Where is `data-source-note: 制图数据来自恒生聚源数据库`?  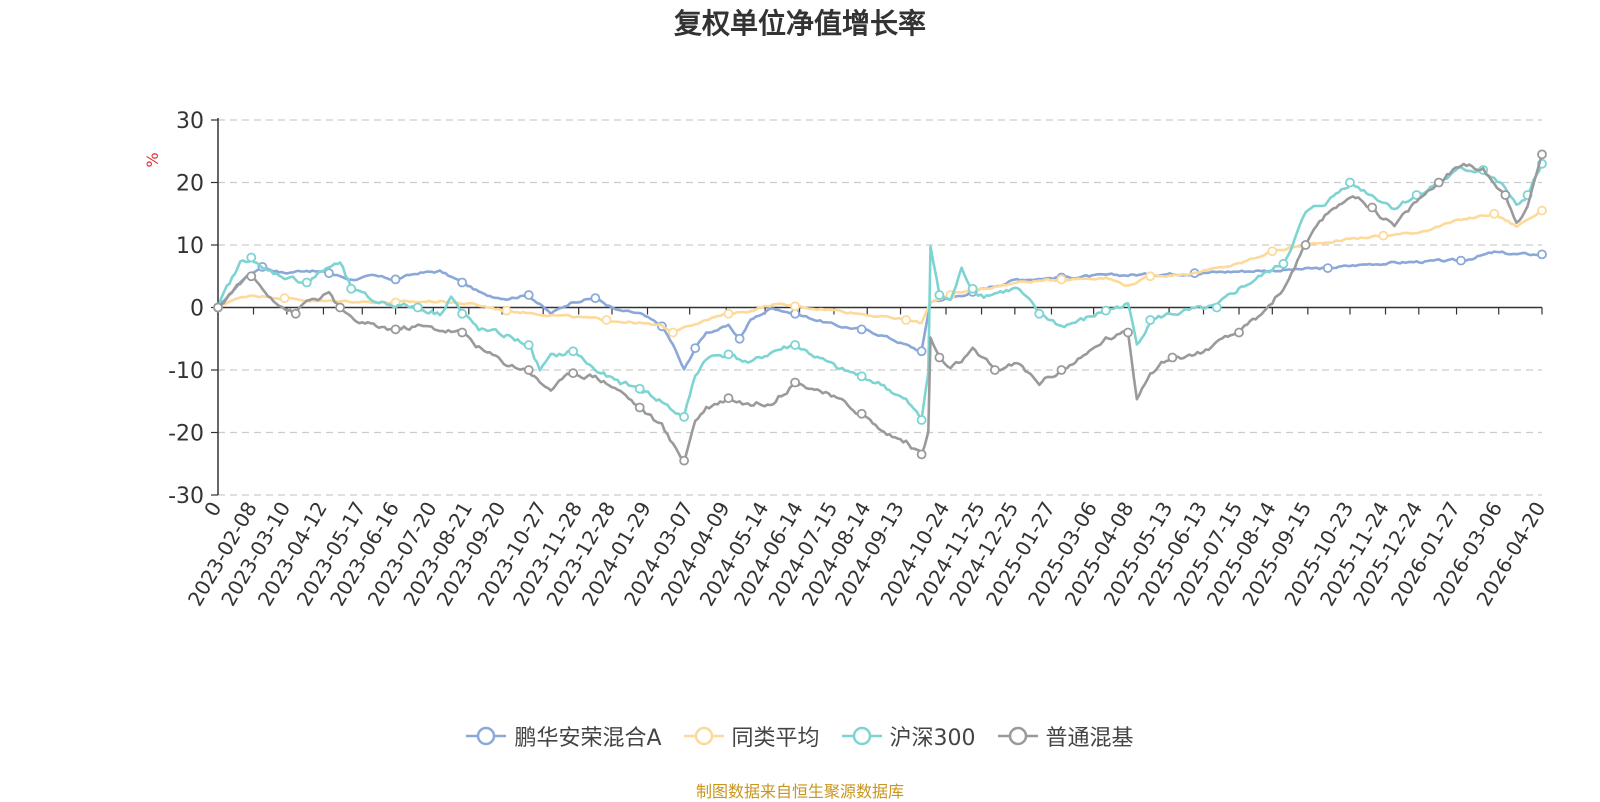 data-source-note: 制图数据来自恒生聚源数据库 is located at coordinates (799, 791).